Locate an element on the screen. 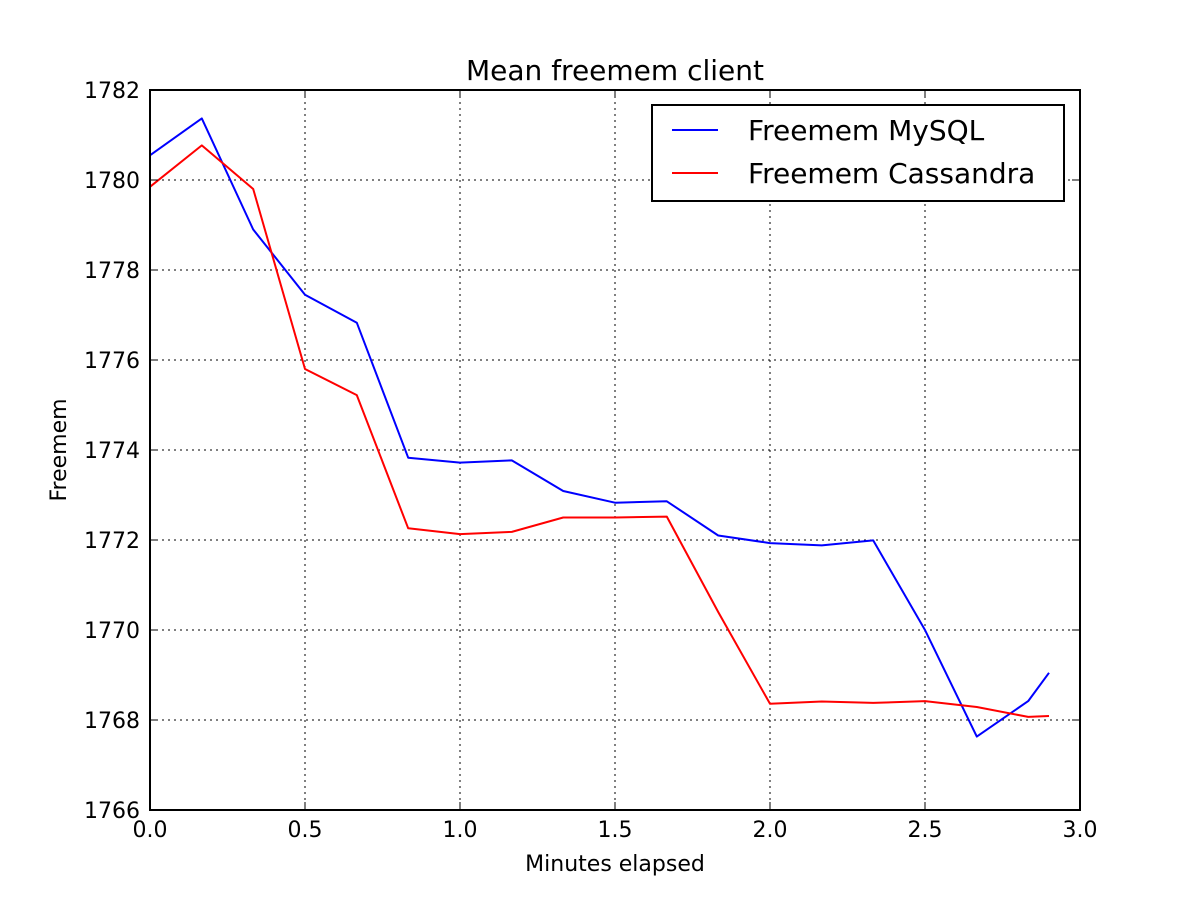  y-axis-label: Freemem is located at coordinates (59, 449).